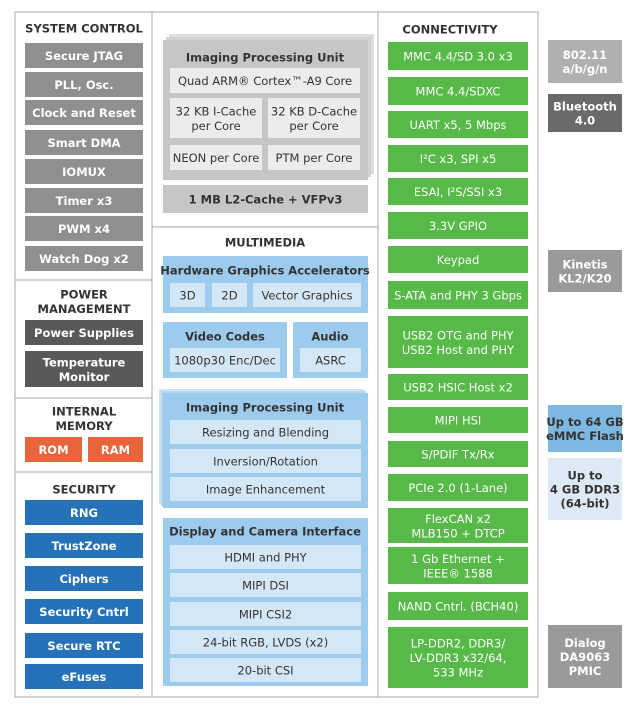  I want to click on section-title: CONNECTIVITY, so click(450, 30).